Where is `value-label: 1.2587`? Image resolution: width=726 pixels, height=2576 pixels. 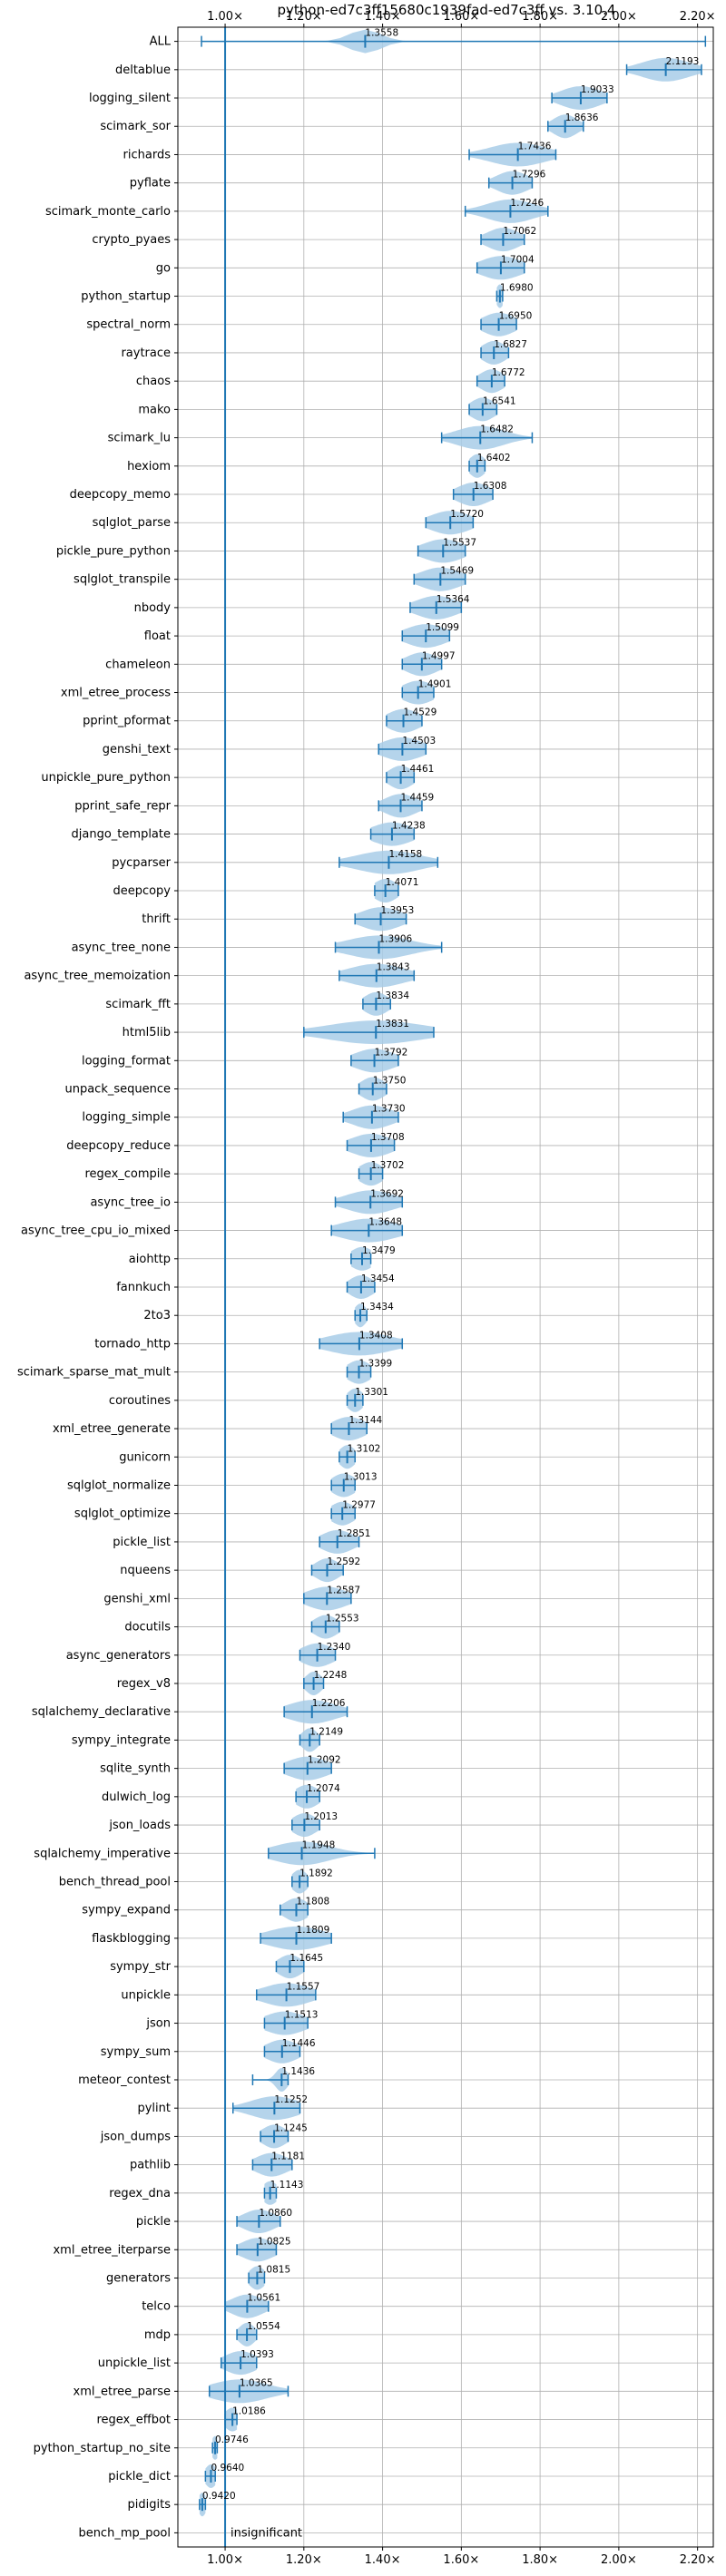
value-label: 1.2587 is located at coordinates (343, 1590).